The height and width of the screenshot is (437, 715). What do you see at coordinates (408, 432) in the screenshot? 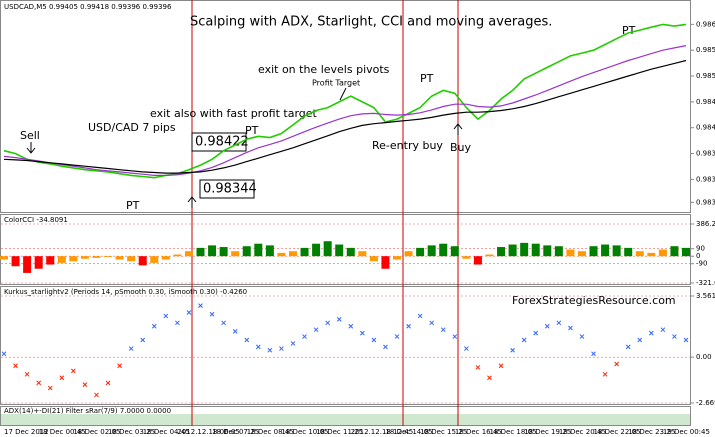
I see `x-tick-label: 18 Dec 14:05` at bounding box center [408, 432].